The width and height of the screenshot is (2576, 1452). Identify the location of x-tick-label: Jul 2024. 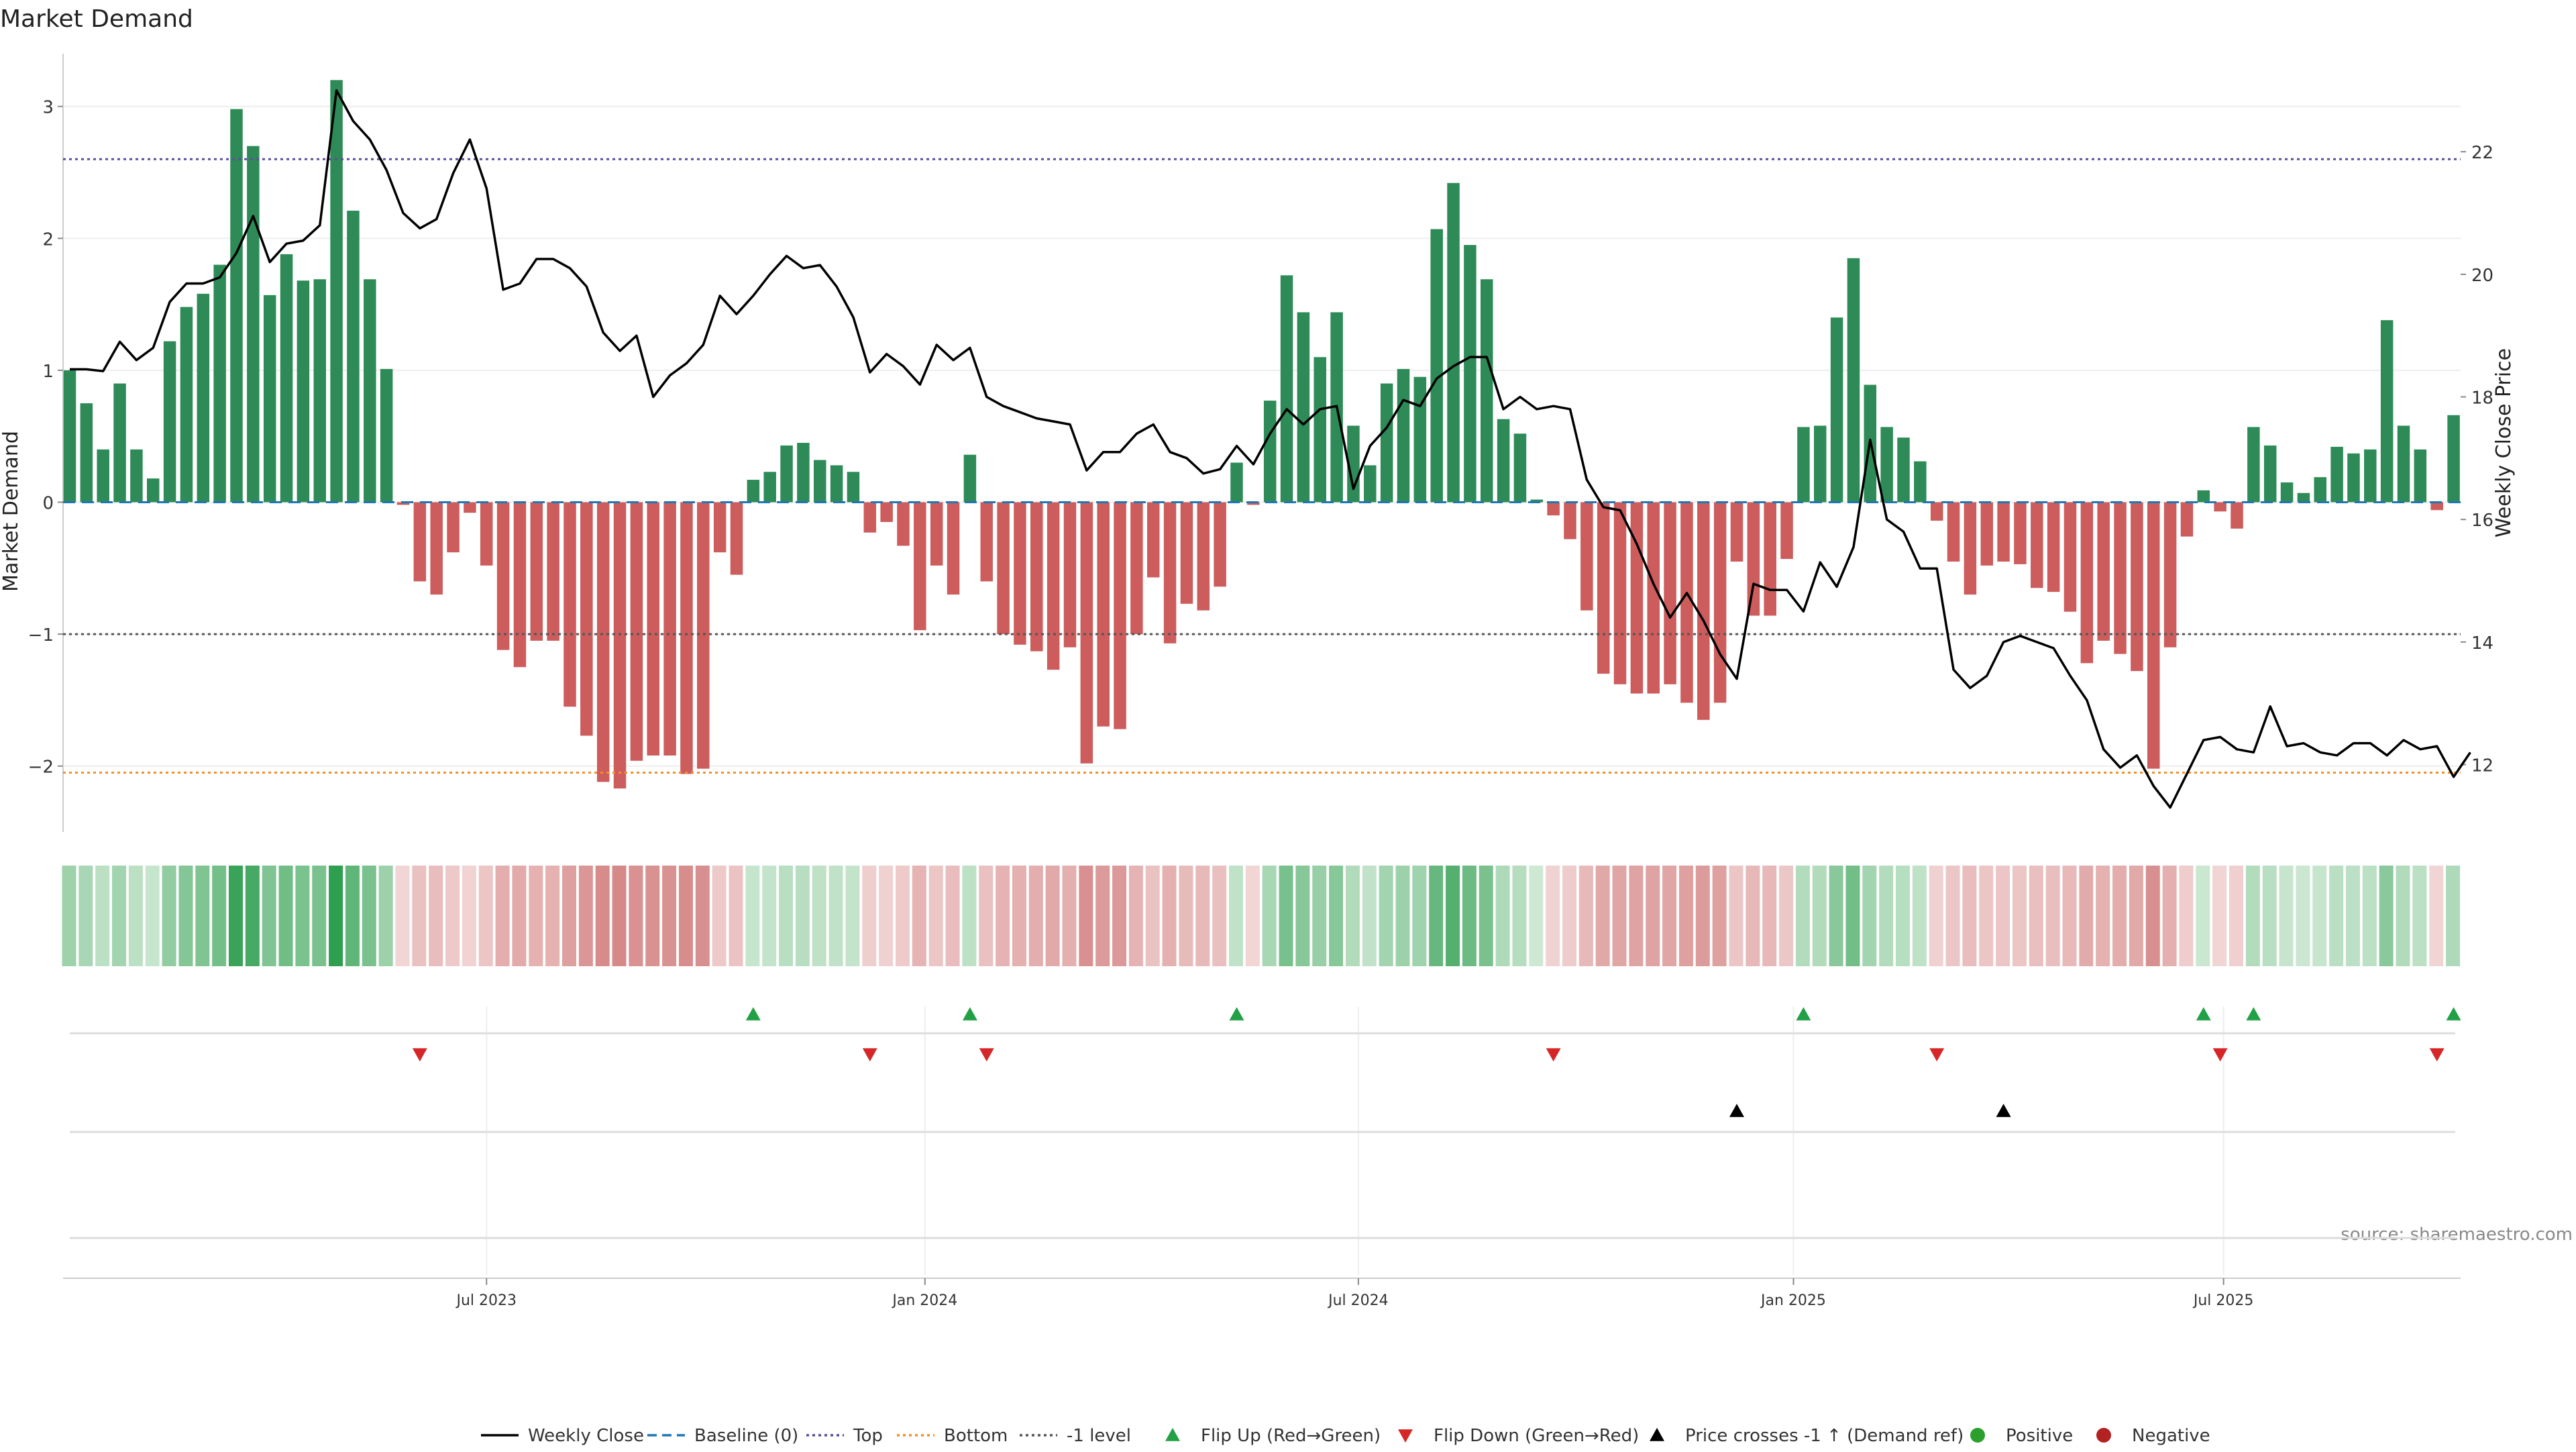
(1358, 1301).